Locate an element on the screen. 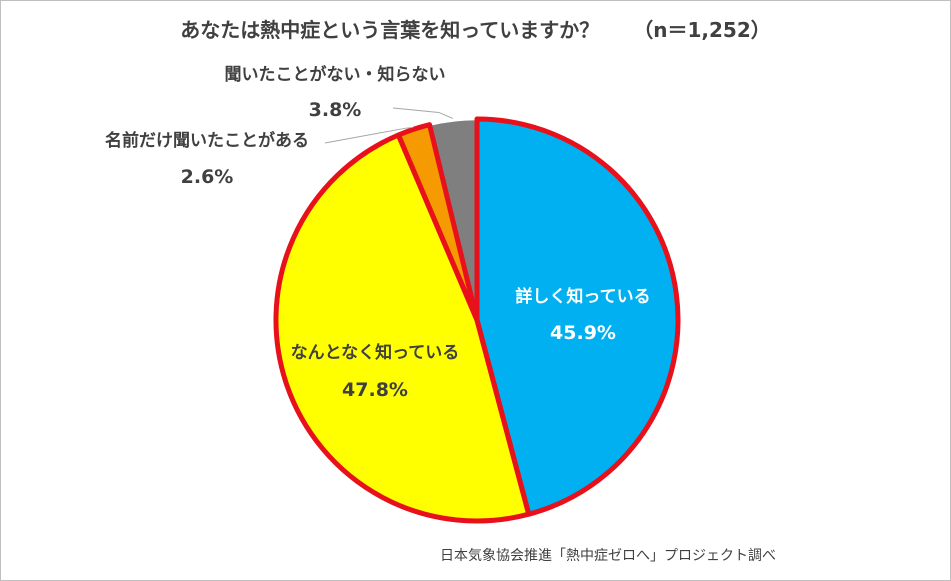  source-note: 日本気象協会推進「熱中症ゼロへ」プロジェクト調べ is located at coordinates (608, 556).